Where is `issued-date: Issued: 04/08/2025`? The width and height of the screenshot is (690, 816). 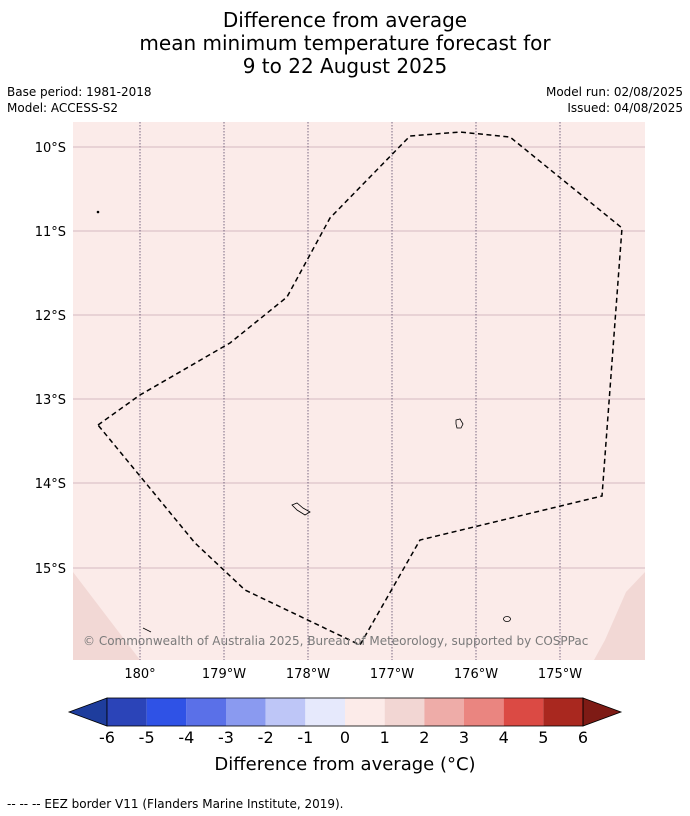 issued-date: Issued: 04/08/2025 is located at coordinates (625, 108).